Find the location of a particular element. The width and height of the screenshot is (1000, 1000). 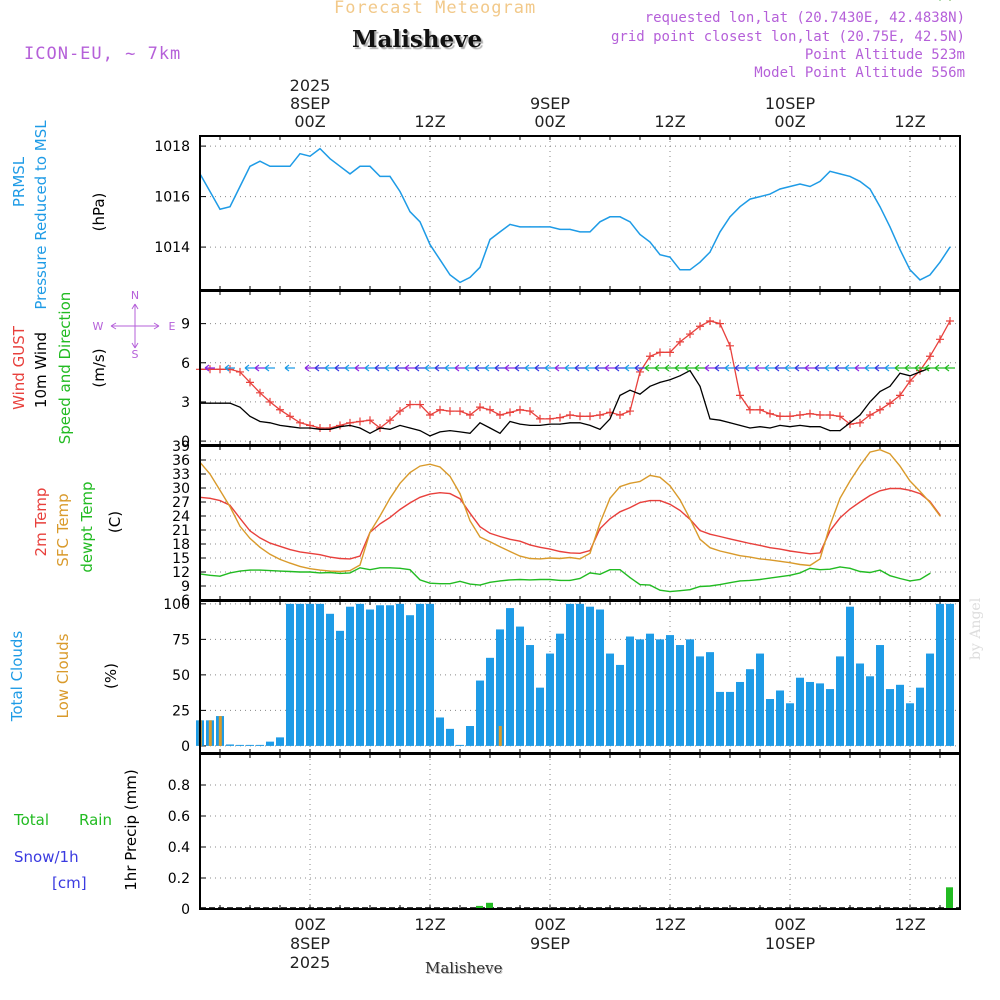

time-label-bottom: 00Z is located at coordinates (549, 924).